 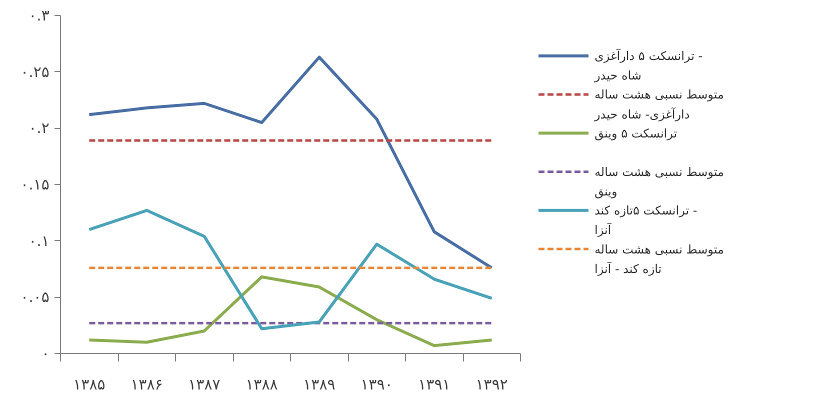 What do you see at coordinates (636, 133) in the screenshot?
I see `legend-label: ترانسکت ۵ وینق` at bounding box center [636, 133].